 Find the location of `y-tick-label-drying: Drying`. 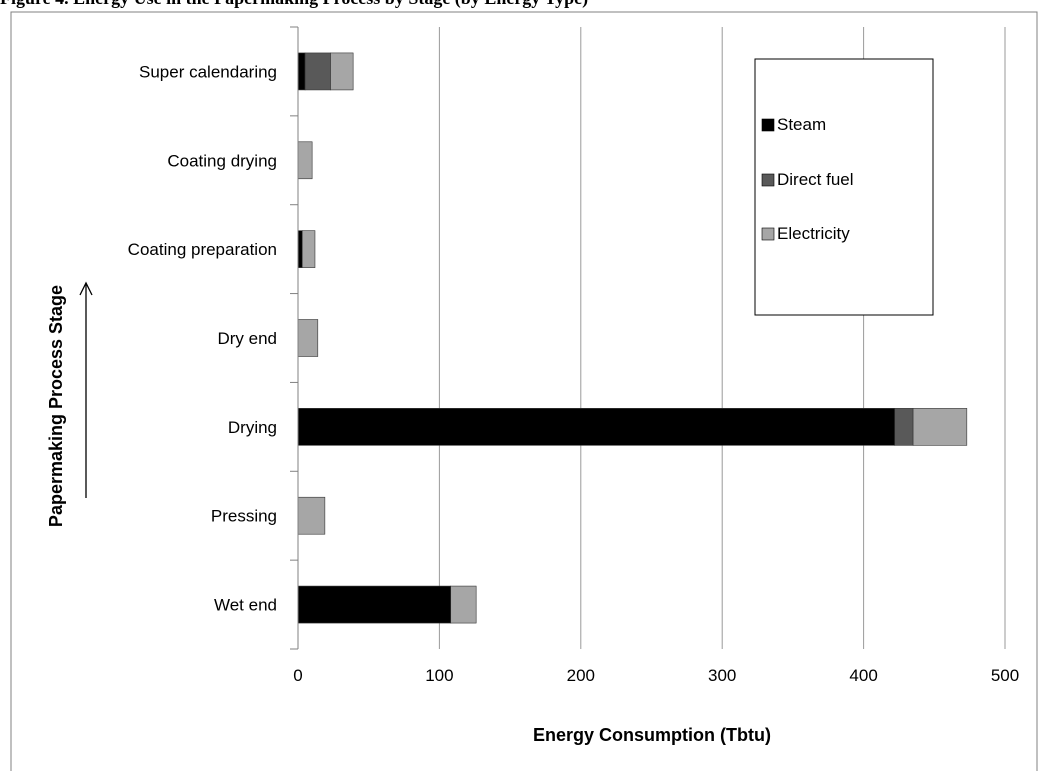

y-tick-label-drying: Drying is located at coordinates (252, 427).